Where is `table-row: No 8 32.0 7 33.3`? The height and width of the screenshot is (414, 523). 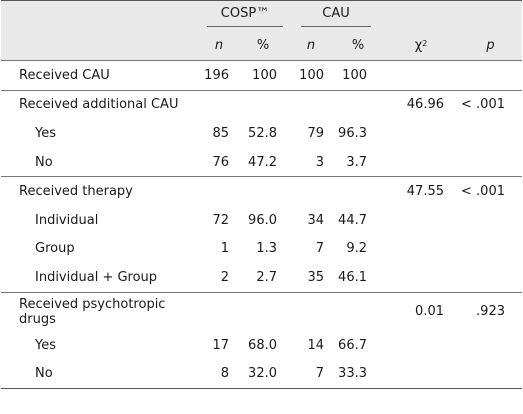 table-row: No 8 32.0 7 33.3 is located at coordinates (261, 374).